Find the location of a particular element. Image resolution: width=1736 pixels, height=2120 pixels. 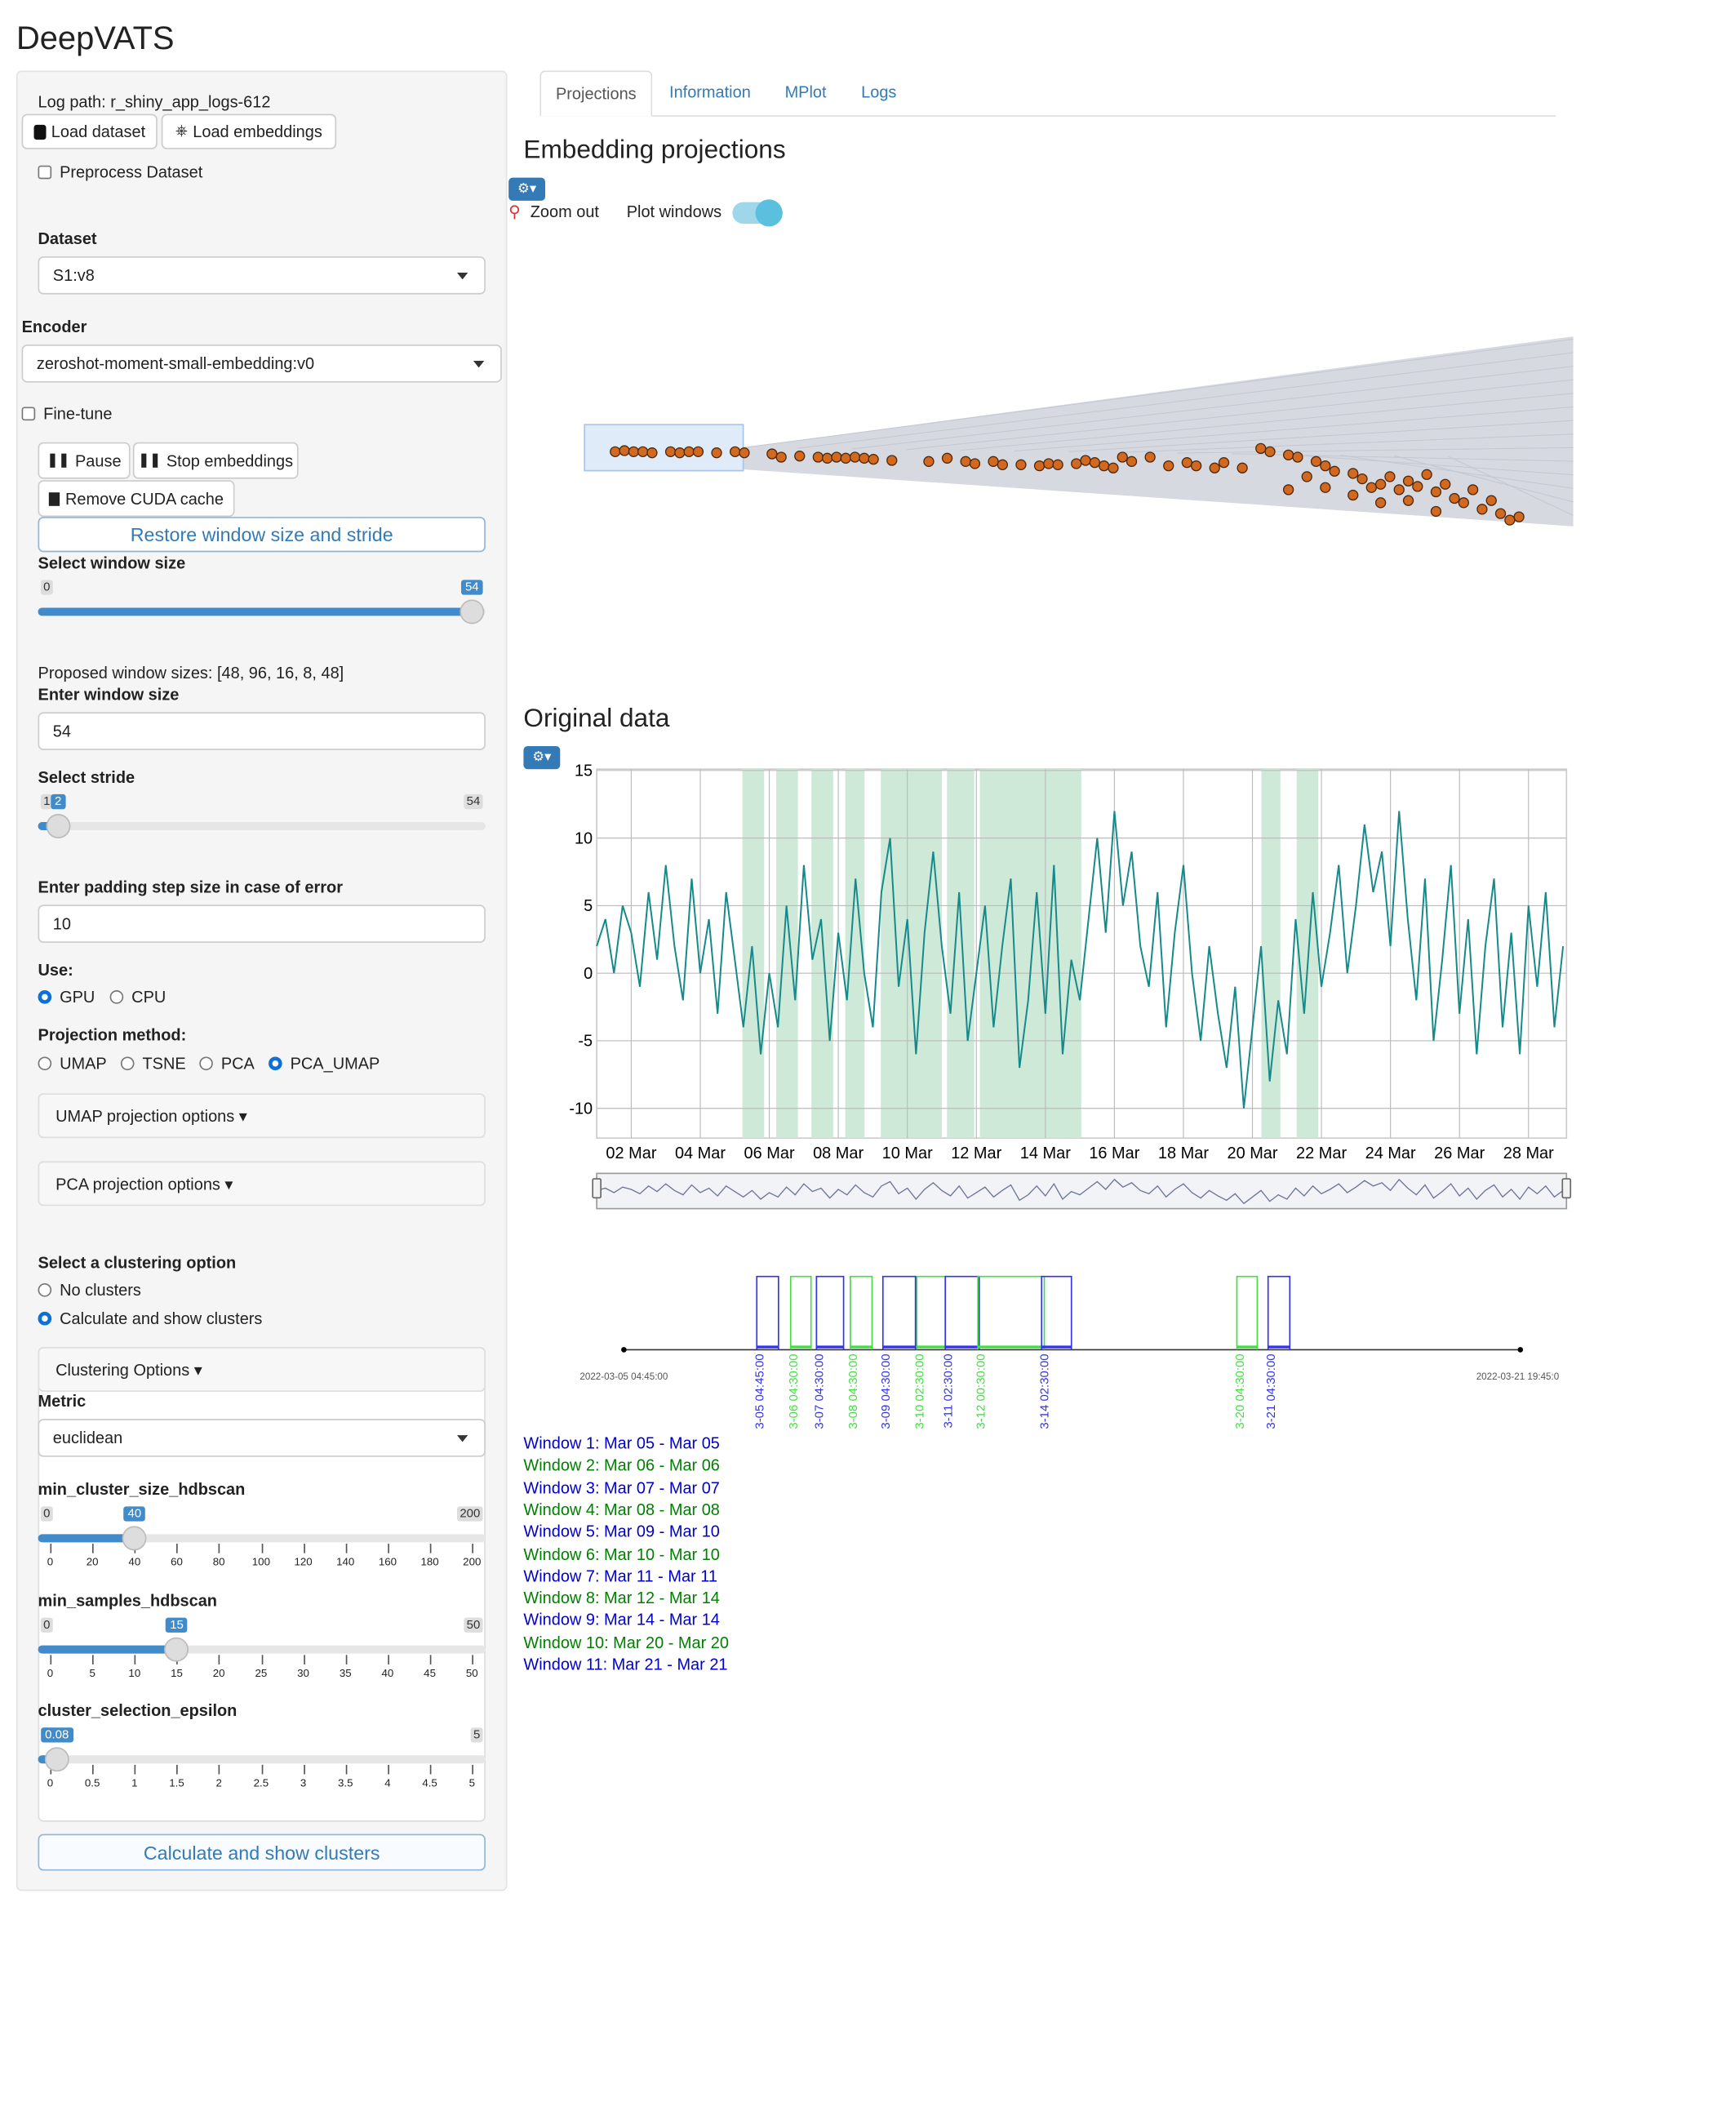

window-input: 54 is located at coordinates (262, 731).